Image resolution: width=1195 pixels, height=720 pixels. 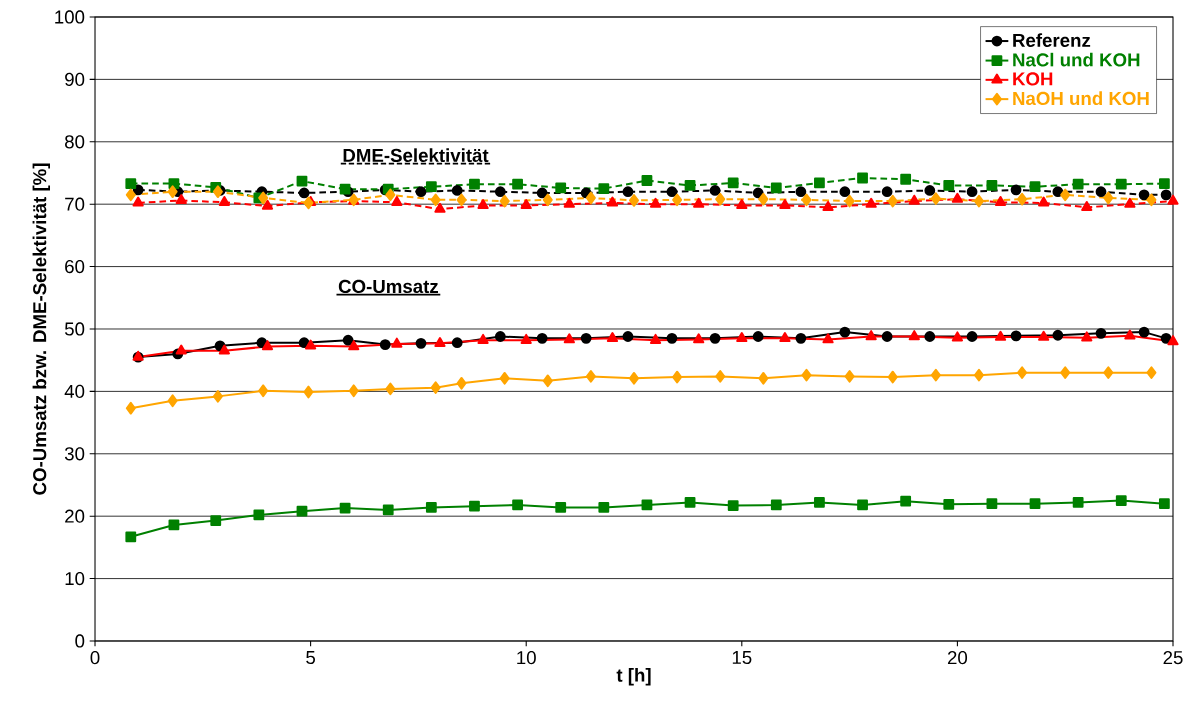 What do you see at coordinates (388, 286) in the screenshot?
I see `annotation: CO-Umsatz` at bounding box center [388, 286].